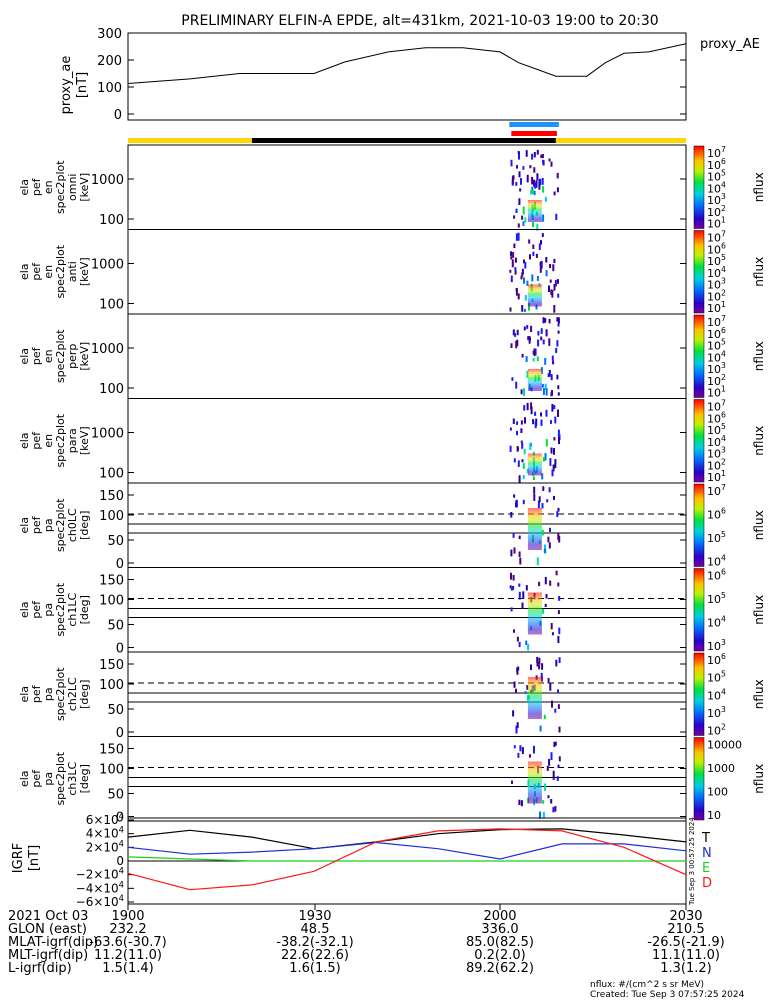 This screenshot has height=1000, width=775. What do you see at coordinates (716, 561) in the screenshot?
I see `colorbar-tick-label: 10⁴` at bounding box center [716, 561].